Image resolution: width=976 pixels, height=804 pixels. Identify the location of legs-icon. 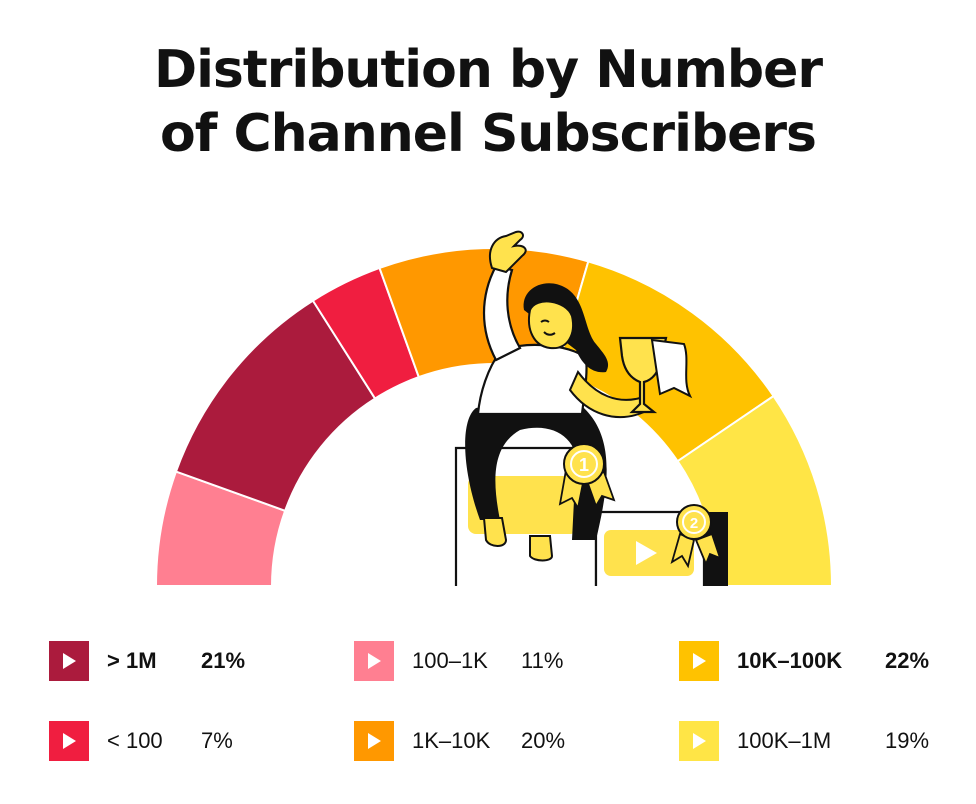
(536, 466).